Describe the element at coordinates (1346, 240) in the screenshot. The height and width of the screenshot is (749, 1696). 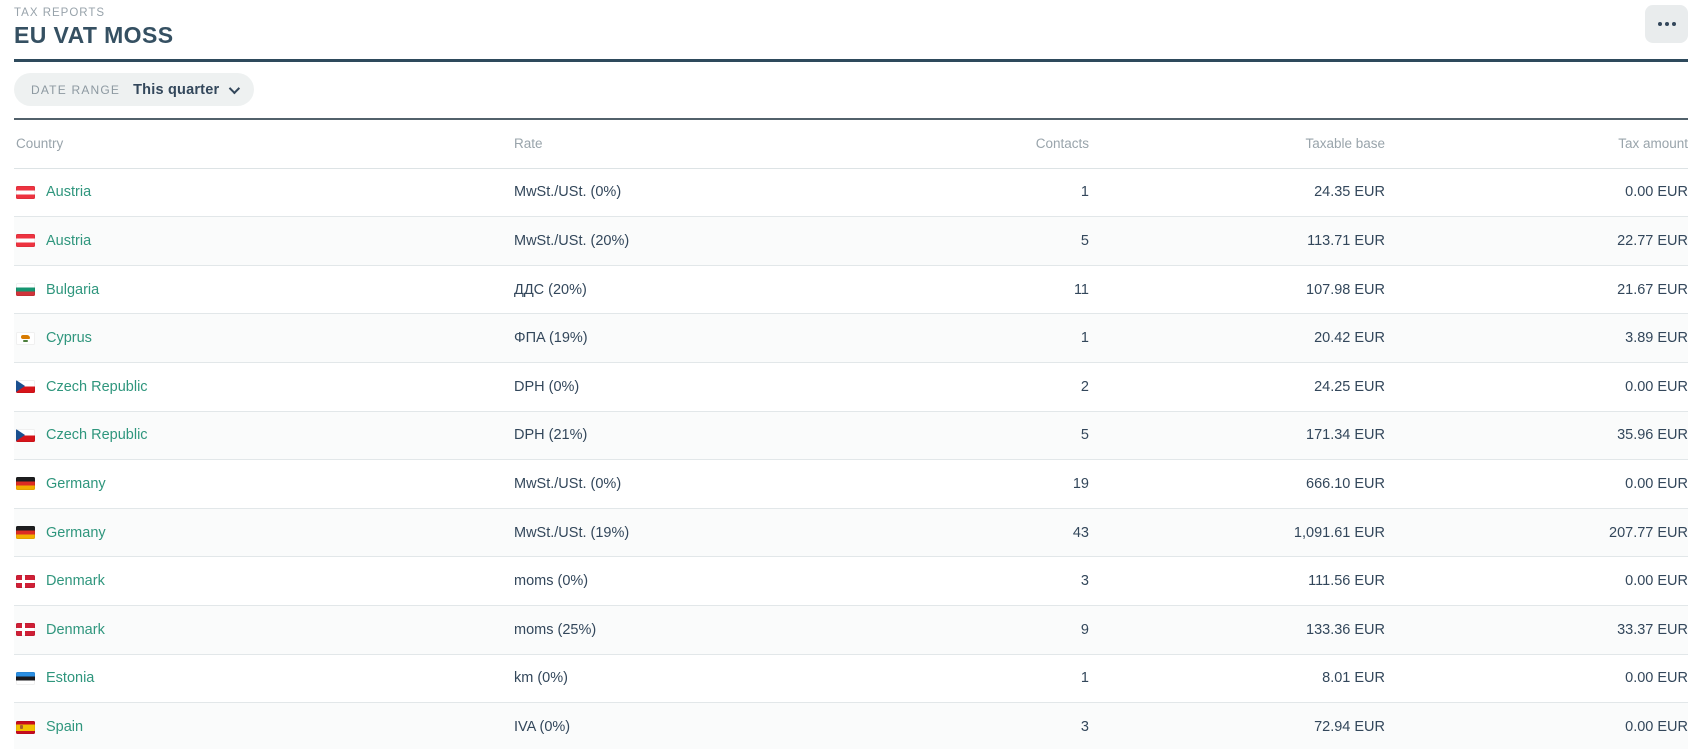
I see `taxable-base-value: 113.71 EUR` at that location.